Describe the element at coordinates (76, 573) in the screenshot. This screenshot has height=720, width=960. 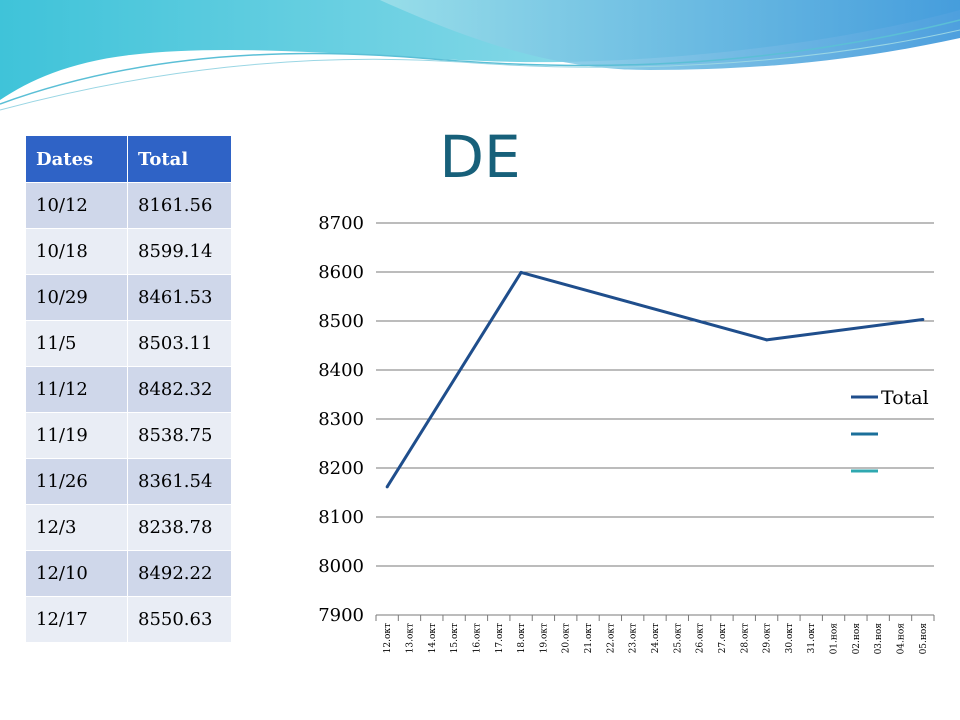
I see `cell-date: 12/10` at that location.